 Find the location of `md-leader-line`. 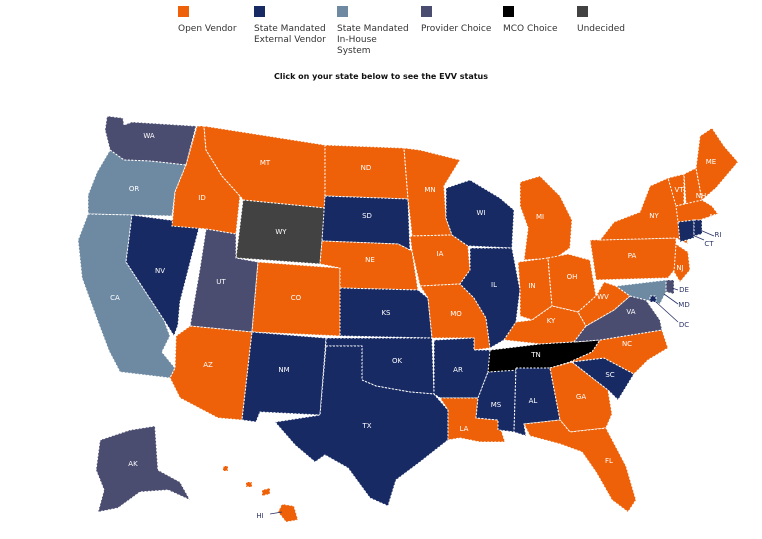

md-leader-line is located at coordinates (671, 299).